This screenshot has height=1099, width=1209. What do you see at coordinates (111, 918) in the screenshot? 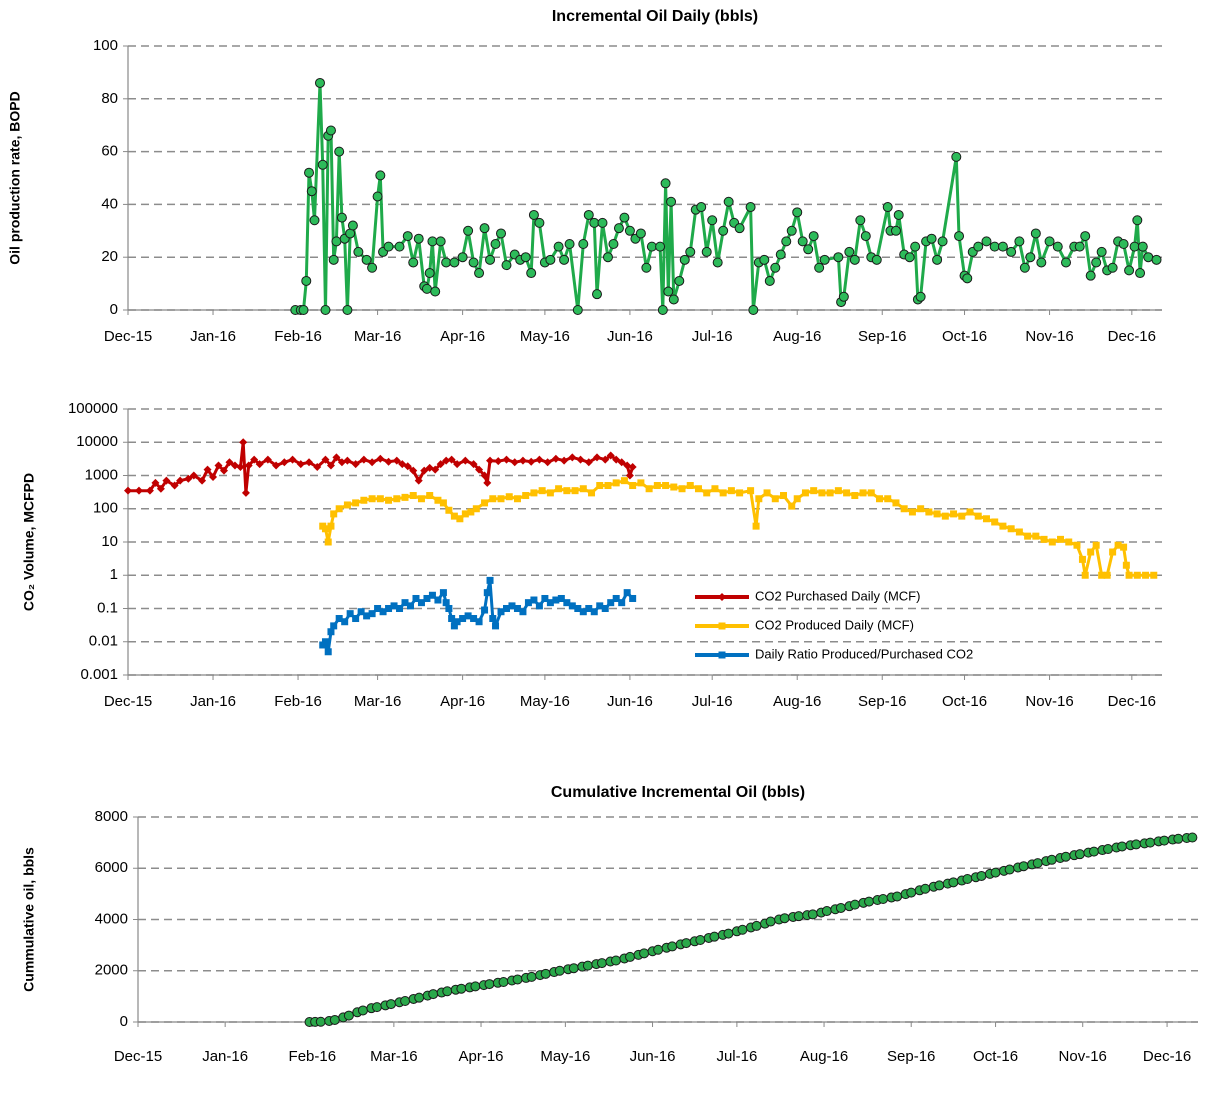
I see `y-tick-label: 4000` at bounding box center [111, 918].